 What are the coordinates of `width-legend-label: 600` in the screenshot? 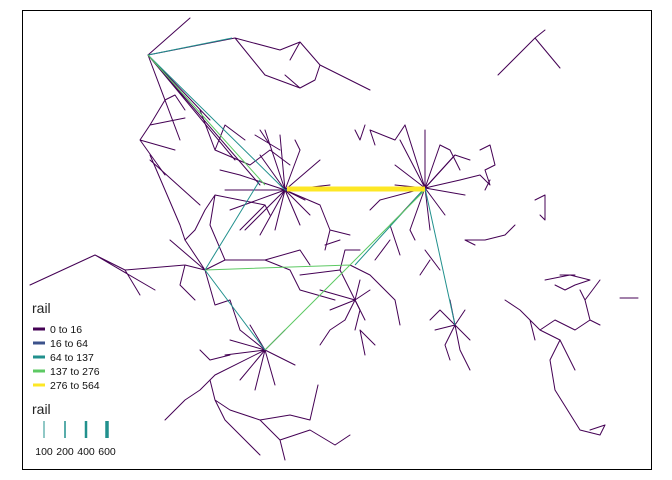 It's located at (107, 452).